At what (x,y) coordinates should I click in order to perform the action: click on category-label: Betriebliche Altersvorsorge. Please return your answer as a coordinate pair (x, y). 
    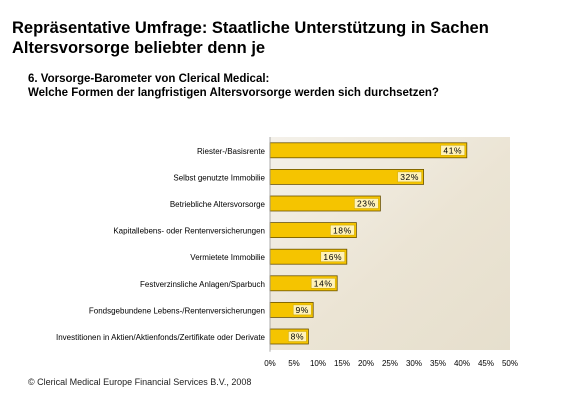
    Looking at the image, I should click on (218, 204).